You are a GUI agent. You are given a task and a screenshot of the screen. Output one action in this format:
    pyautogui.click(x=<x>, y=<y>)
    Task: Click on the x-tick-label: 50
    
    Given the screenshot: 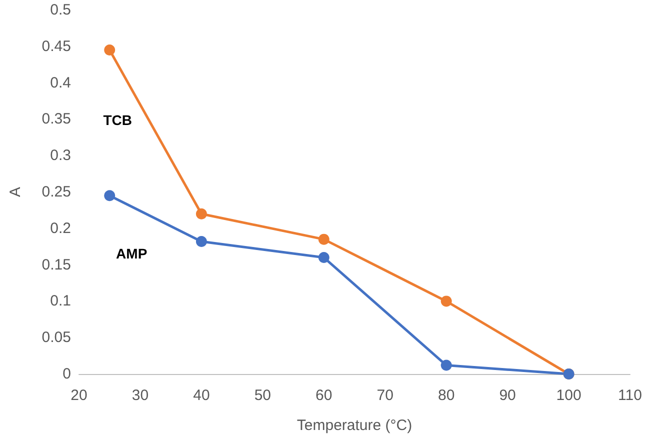 What is the action you would take?
    pyautogui.click(x=263, y=395)
    